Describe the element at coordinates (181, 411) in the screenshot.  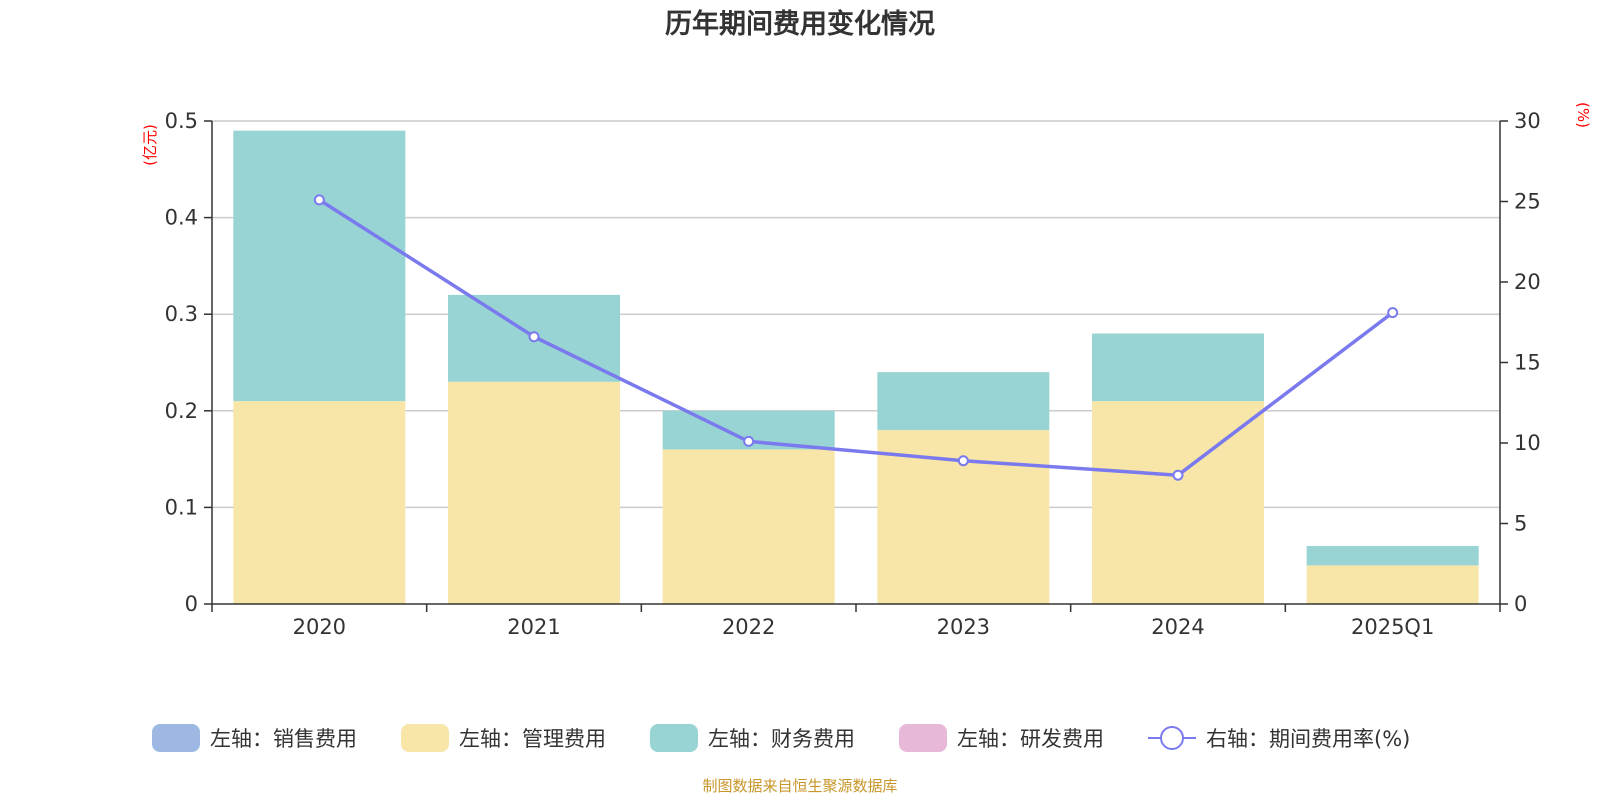
I see `left-tick-label: 0.2` at that location.